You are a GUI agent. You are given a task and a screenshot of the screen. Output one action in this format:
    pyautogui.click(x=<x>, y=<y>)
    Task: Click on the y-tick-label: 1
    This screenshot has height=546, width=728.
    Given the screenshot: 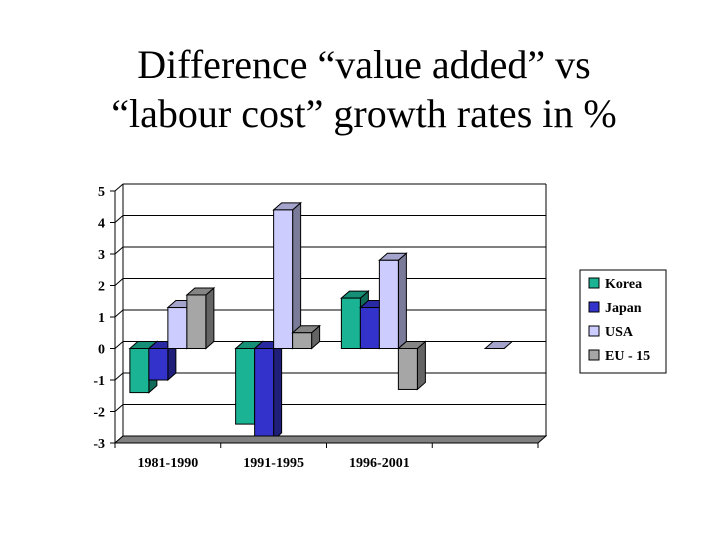 What is the action you would take?
    pyautogui.click(x=101, y=318)
    